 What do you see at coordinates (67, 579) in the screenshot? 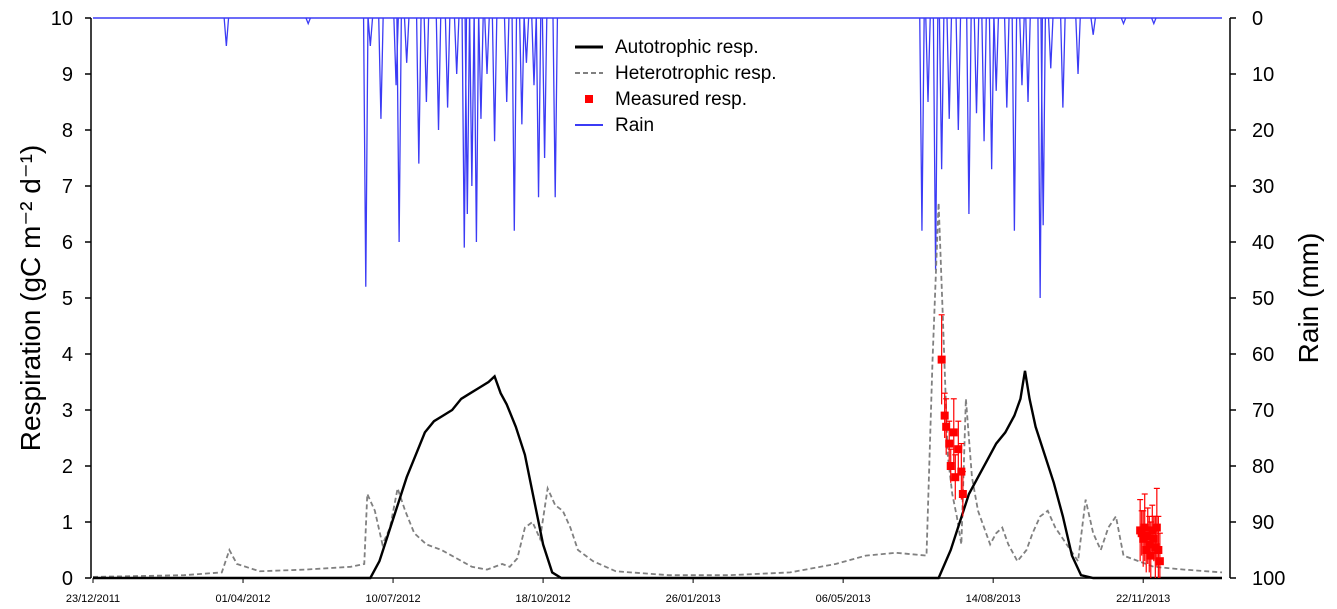
I see `y-left-tick-label: 0` at bounding box center [67, 579].